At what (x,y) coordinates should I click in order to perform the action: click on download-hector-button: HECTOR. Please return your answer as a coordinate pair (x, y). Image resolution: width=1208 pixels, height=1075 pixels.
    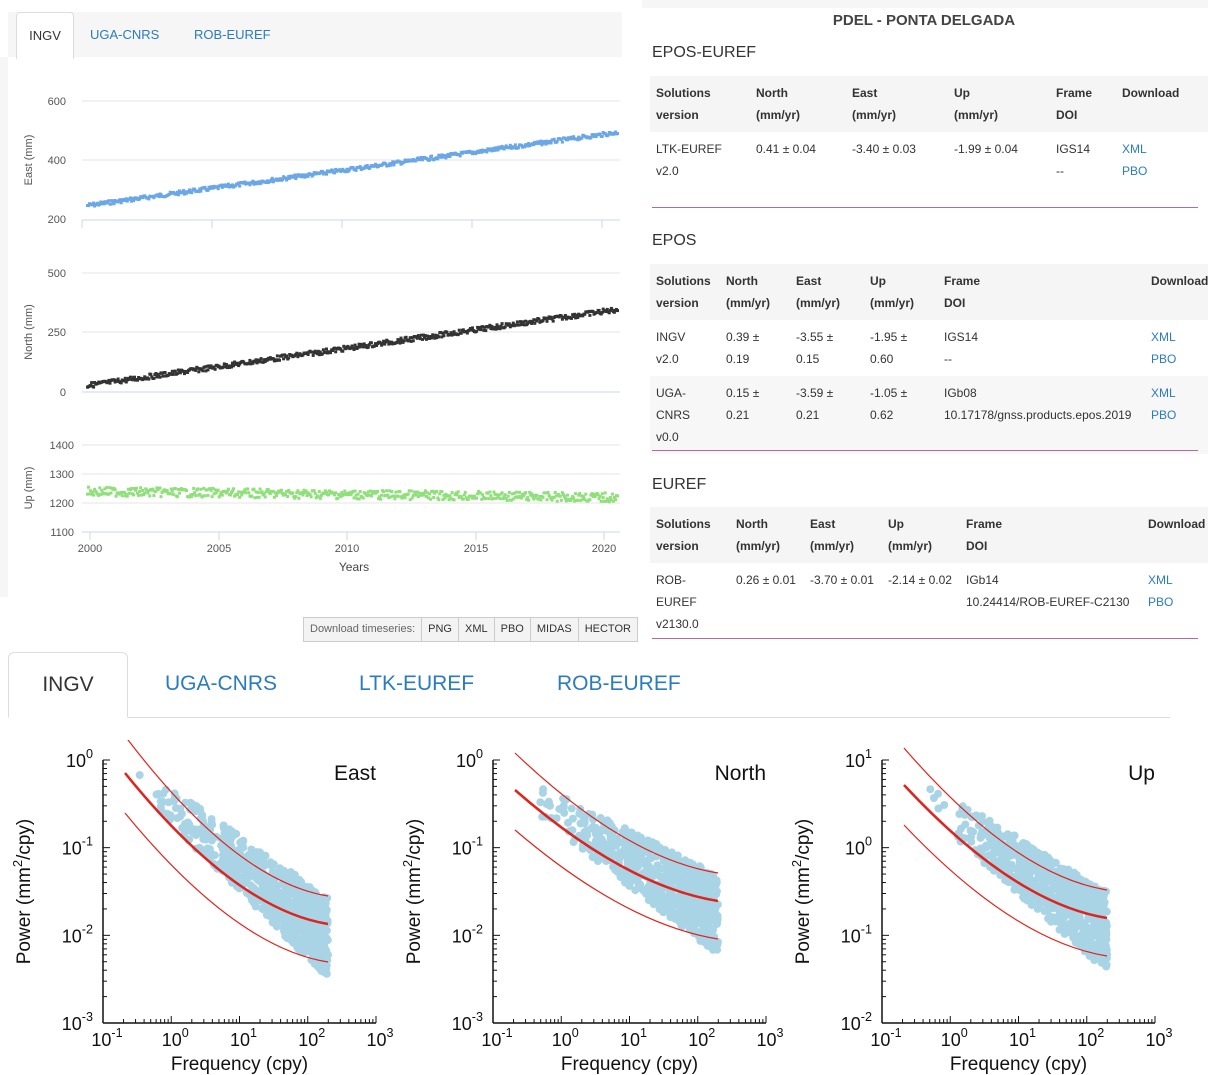
    Looking at the image, I should click on (607, 629).